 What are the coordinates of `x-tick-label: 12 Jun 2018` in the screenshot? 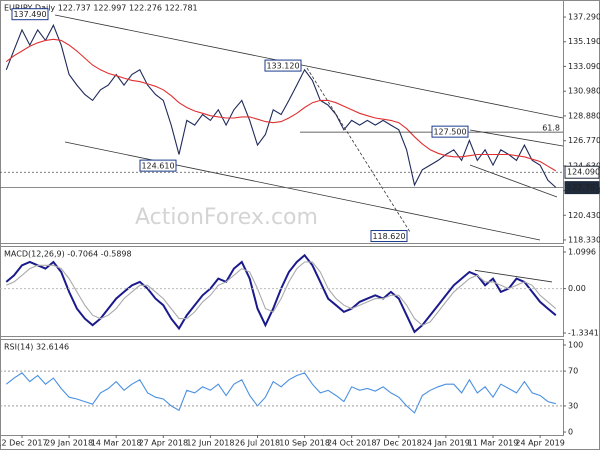 It's located at (210, 443).